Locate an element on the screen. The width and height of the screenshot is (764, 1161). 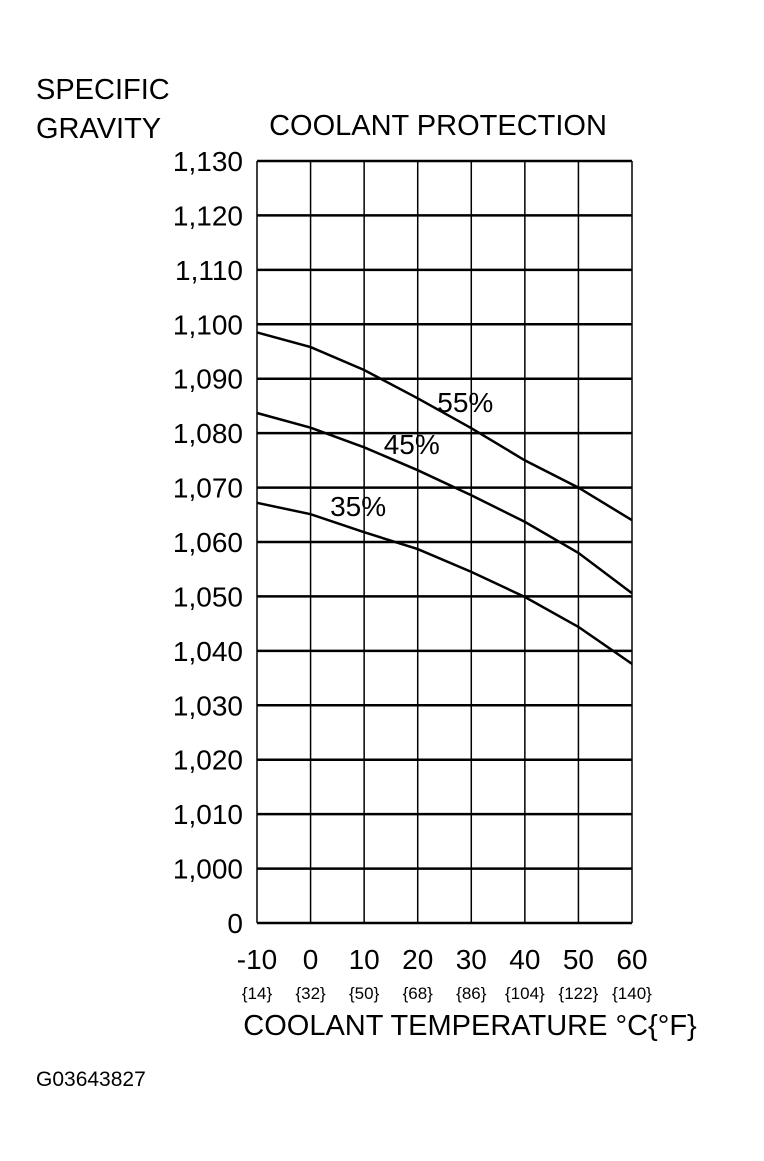
x-tick-sublabel: {122} is located at coordinates (579, 993).